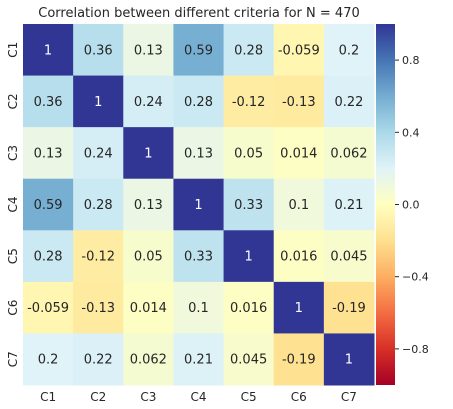  Describe the element at coordinates (411, 60) in the screenshot. I see `colorbar-tick-label: 0.8` at that location.